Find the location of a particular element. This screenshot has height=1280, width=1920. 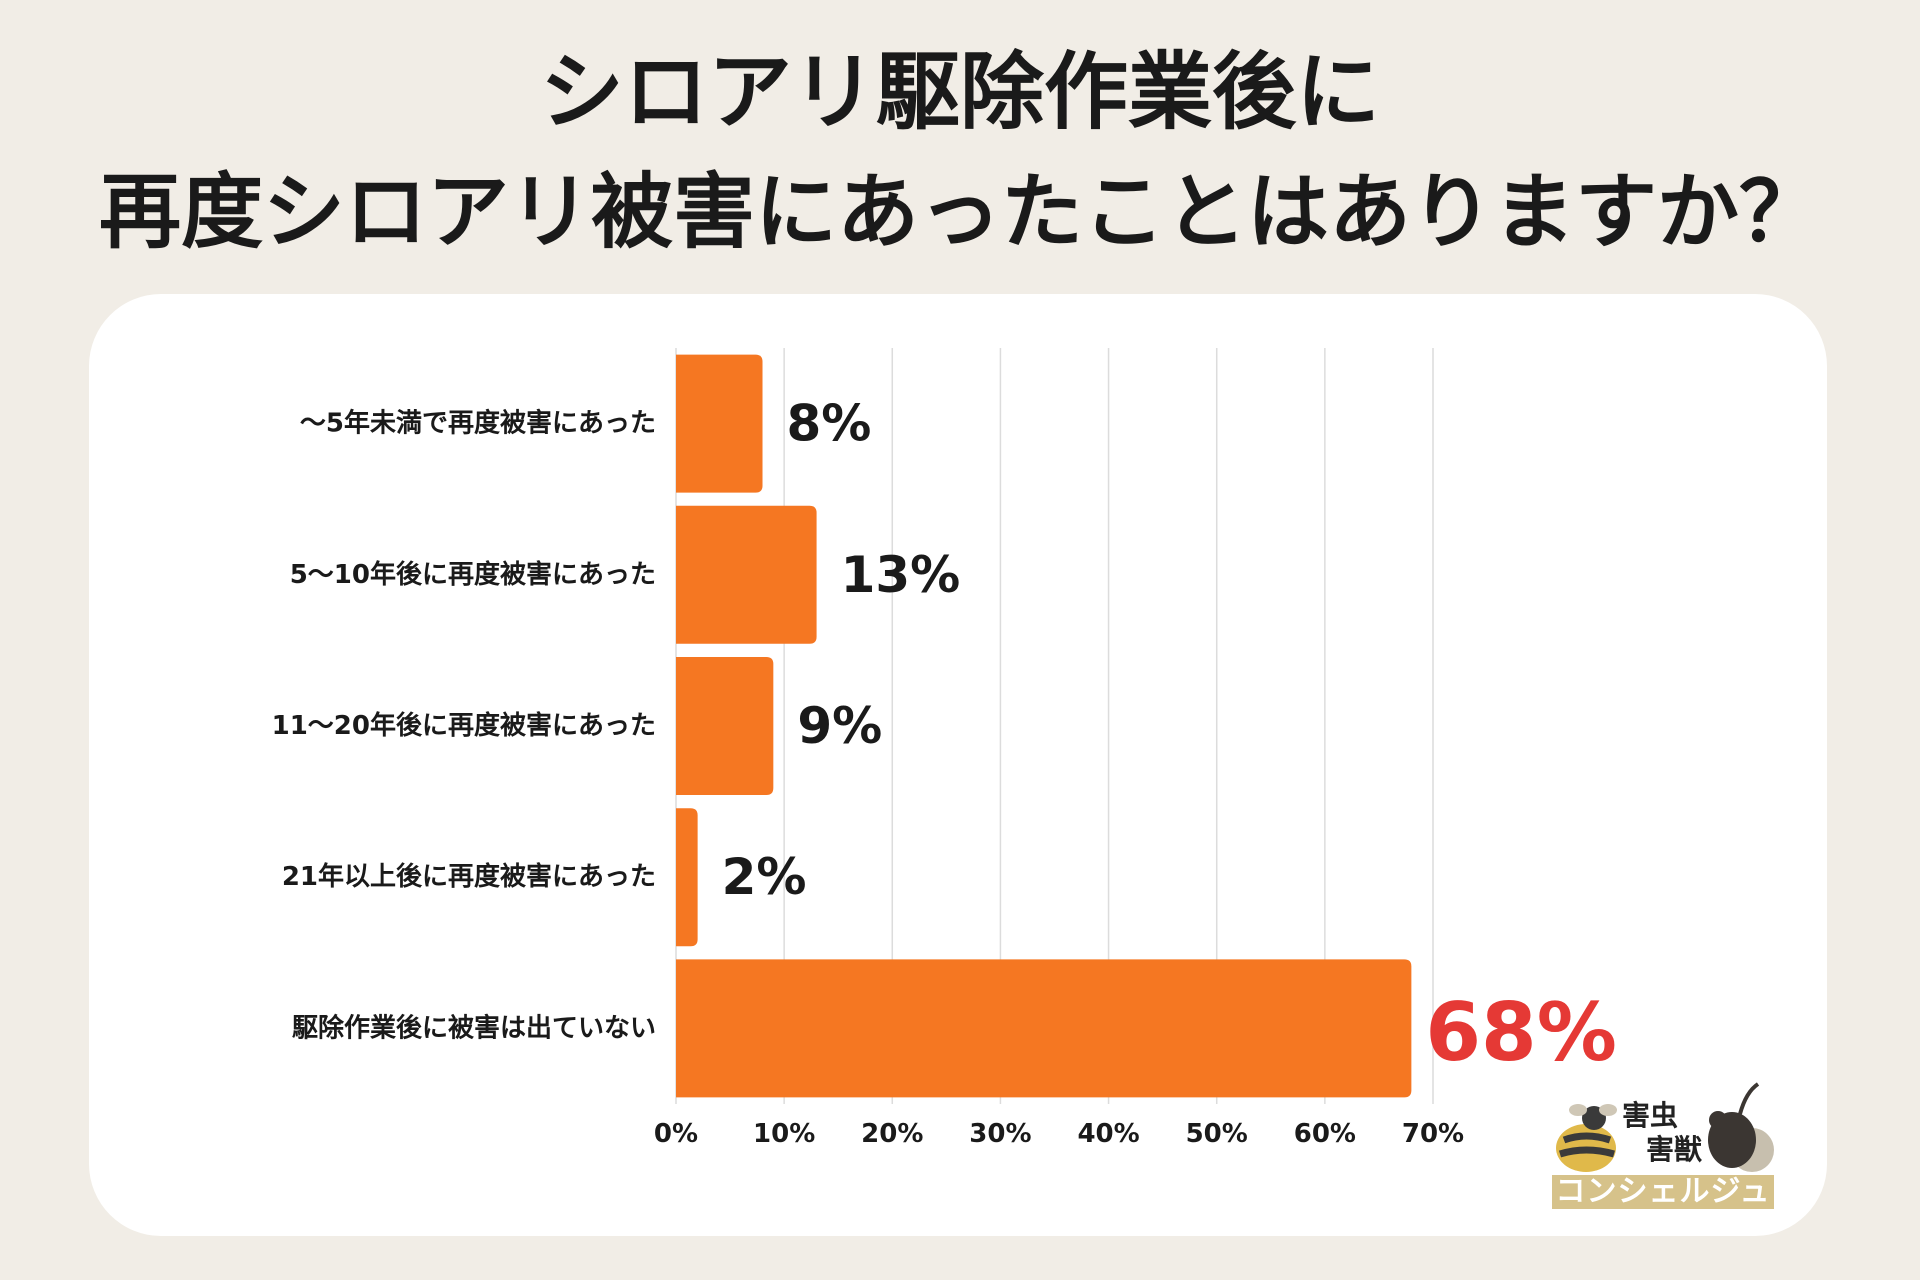

x-tick-label: 0% is located at coordinates (676, 1134).